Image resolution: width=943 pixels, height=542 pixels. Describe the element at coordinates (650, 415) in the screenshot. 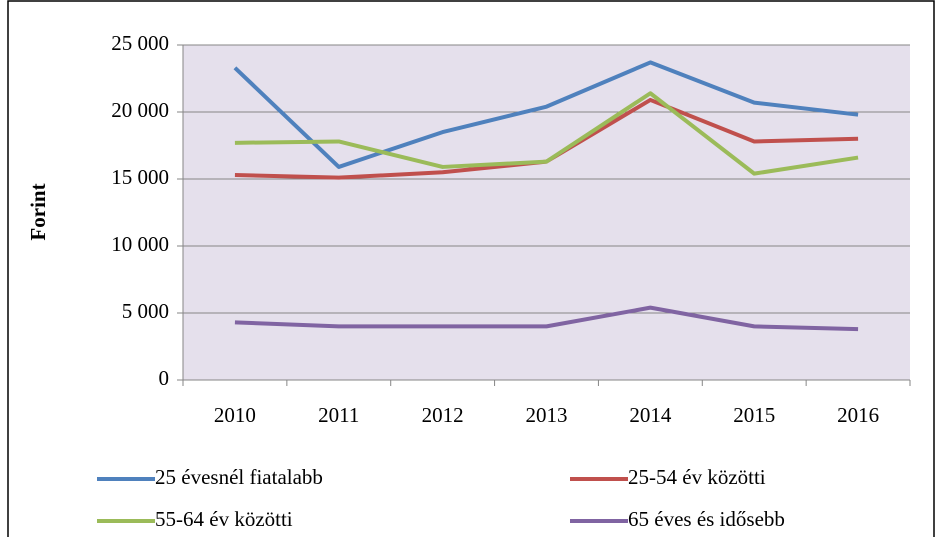

I see `x-tick-label: 2014` at that location.